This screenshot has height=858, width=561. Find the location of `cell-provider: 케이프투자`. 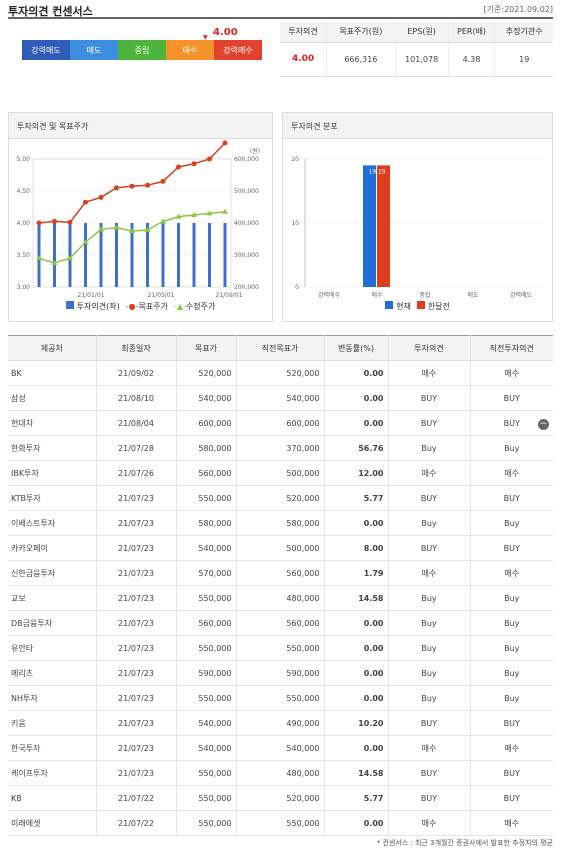

cell-provider: 케이프투자 is located at coordinates (52, 773).